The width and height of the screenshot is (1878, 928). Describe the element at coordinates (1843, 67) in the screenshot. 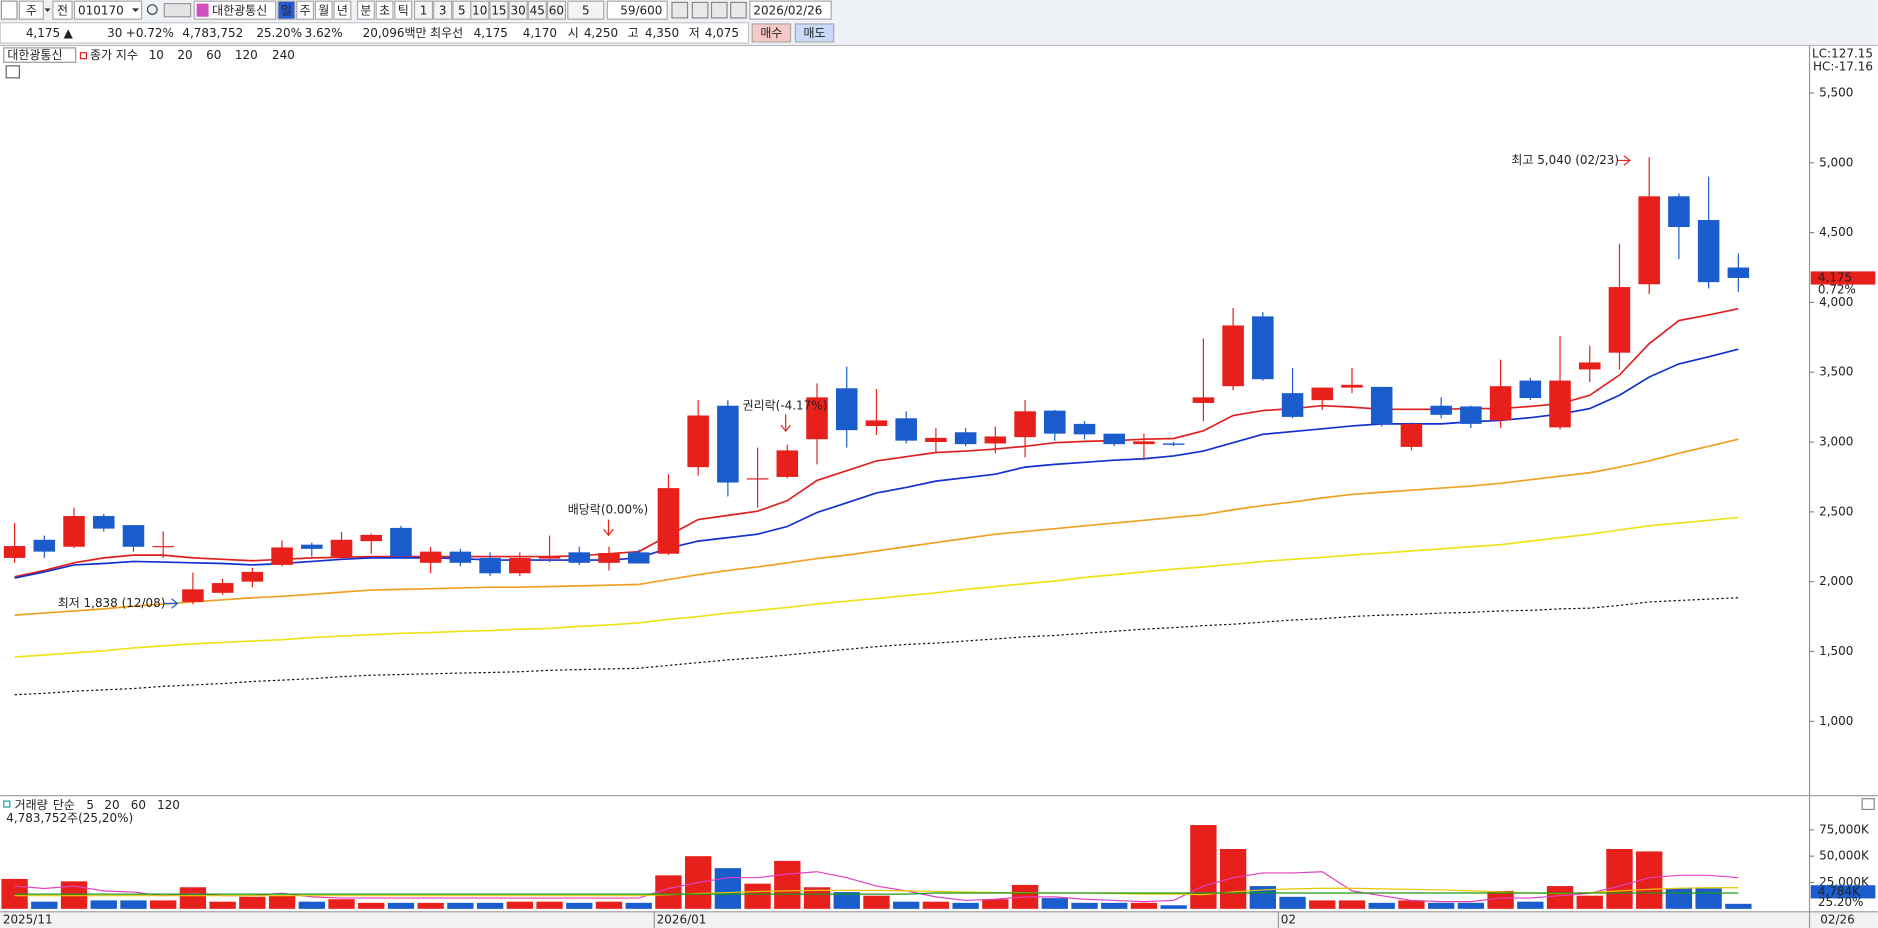

I see `hc-label: HC:-17.16` at that location.